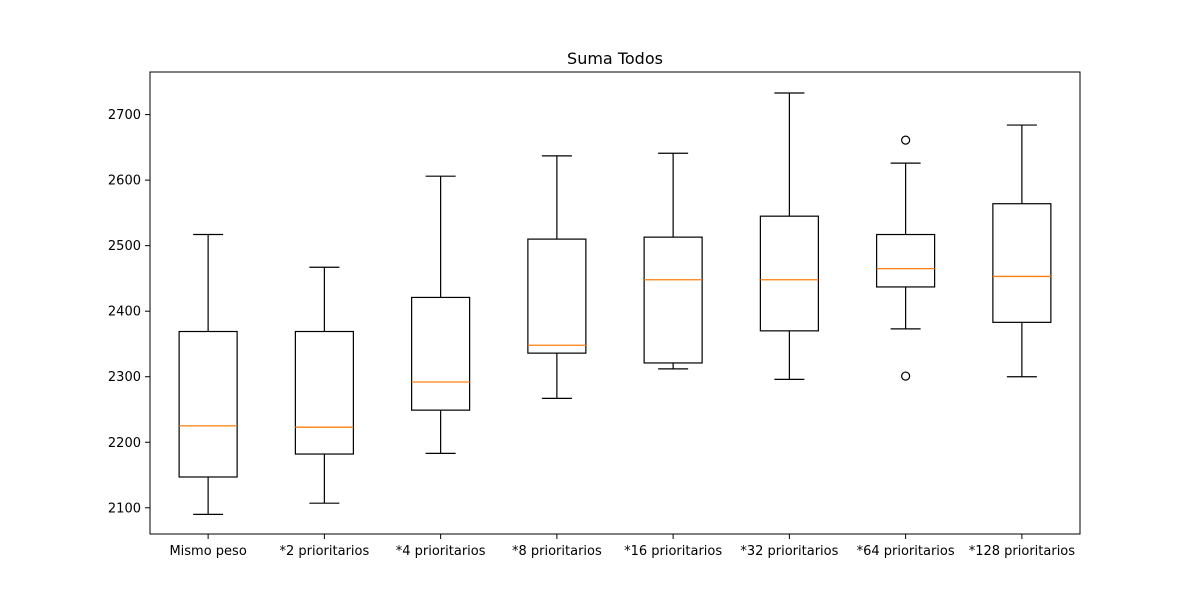  I want to click on x-tick-label: *32 prioritarios, so click(789, 551).